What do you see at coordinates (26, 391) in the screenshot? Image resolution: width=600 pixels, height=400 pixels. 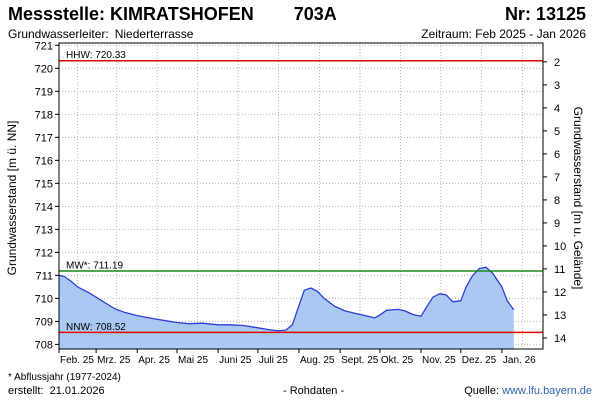 I see `created-label: erstellt:` at bounding box center [26, 391].